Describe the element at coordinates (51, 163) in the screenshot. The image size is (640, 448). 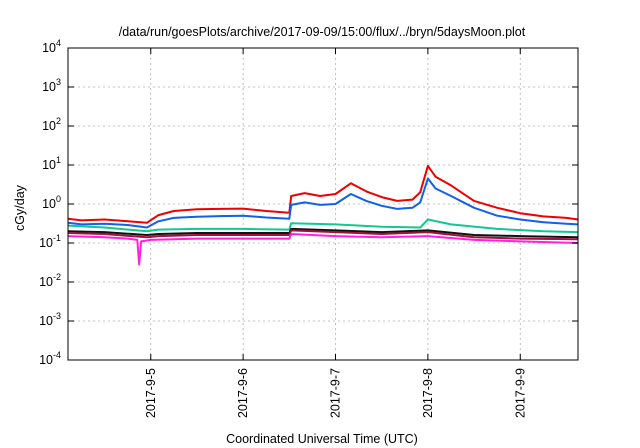
I see `y-tick-label: 10¹` at that location.